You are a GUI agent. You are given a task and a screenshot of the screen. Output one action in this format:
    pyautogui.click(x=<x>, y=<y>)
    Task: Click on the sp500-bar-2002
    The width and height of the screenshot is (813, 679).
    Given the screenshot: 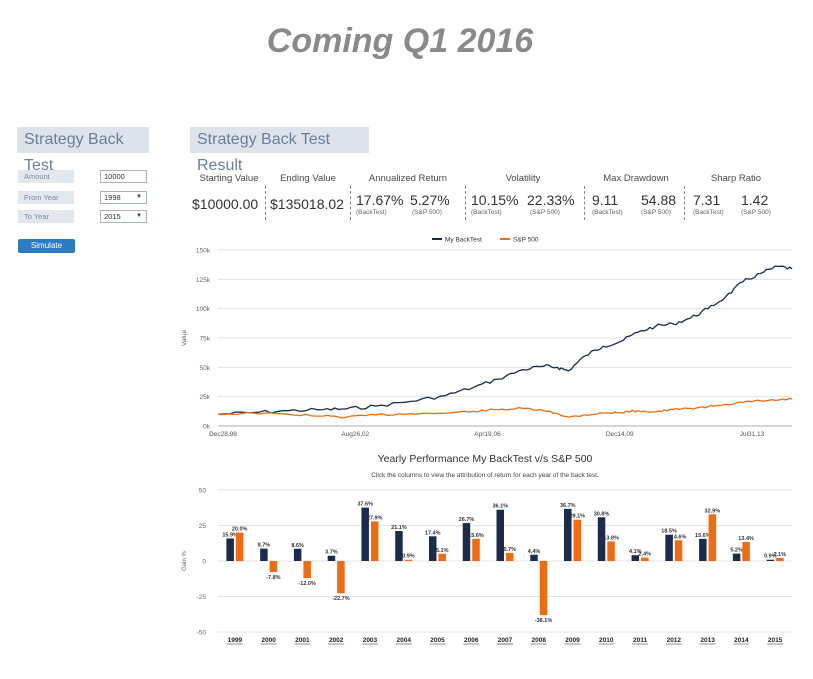 What is the action you would take?
    pyautogui.click(x=341, y=577)
    